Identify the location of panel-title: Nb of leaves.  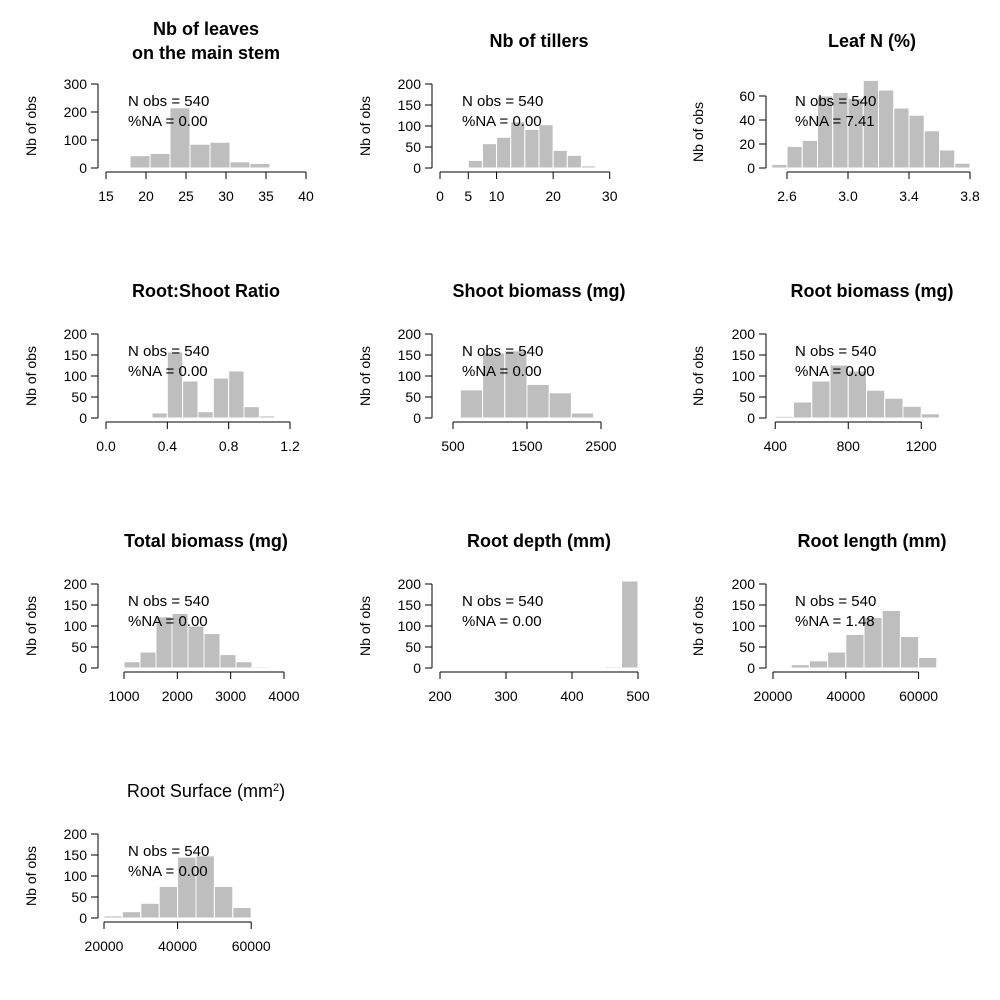
(206, 29).